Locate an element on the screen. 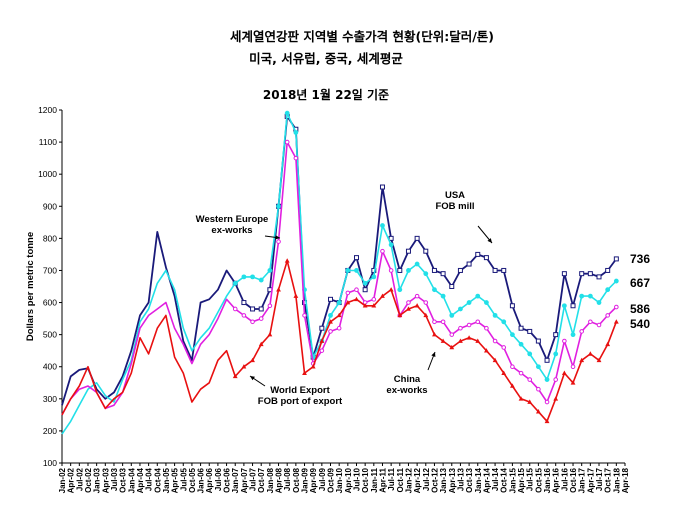  y-tick-label: 1100 is located at coordinates (48, 142).